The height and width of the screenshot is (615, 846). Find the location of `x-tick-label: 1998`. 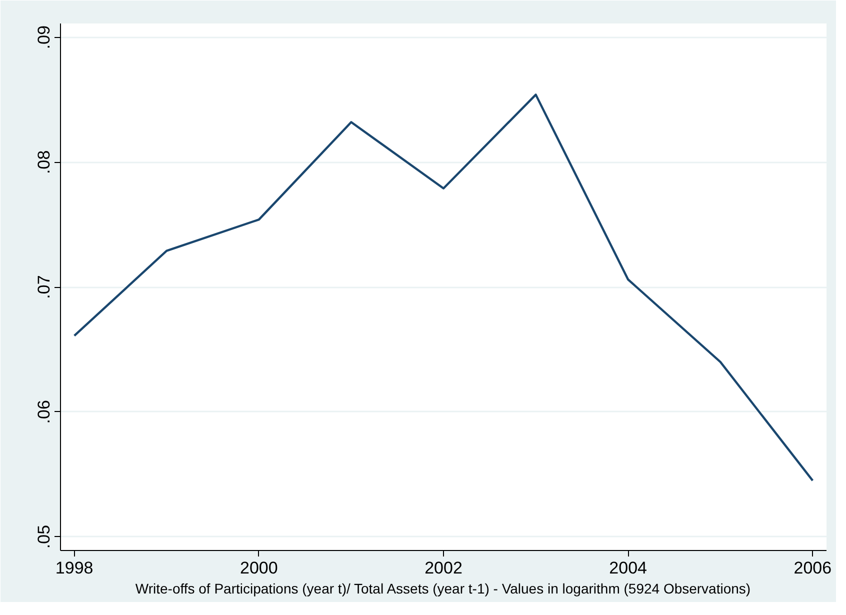

x-tick-label: 1998 is located at coordinates (74, 568).